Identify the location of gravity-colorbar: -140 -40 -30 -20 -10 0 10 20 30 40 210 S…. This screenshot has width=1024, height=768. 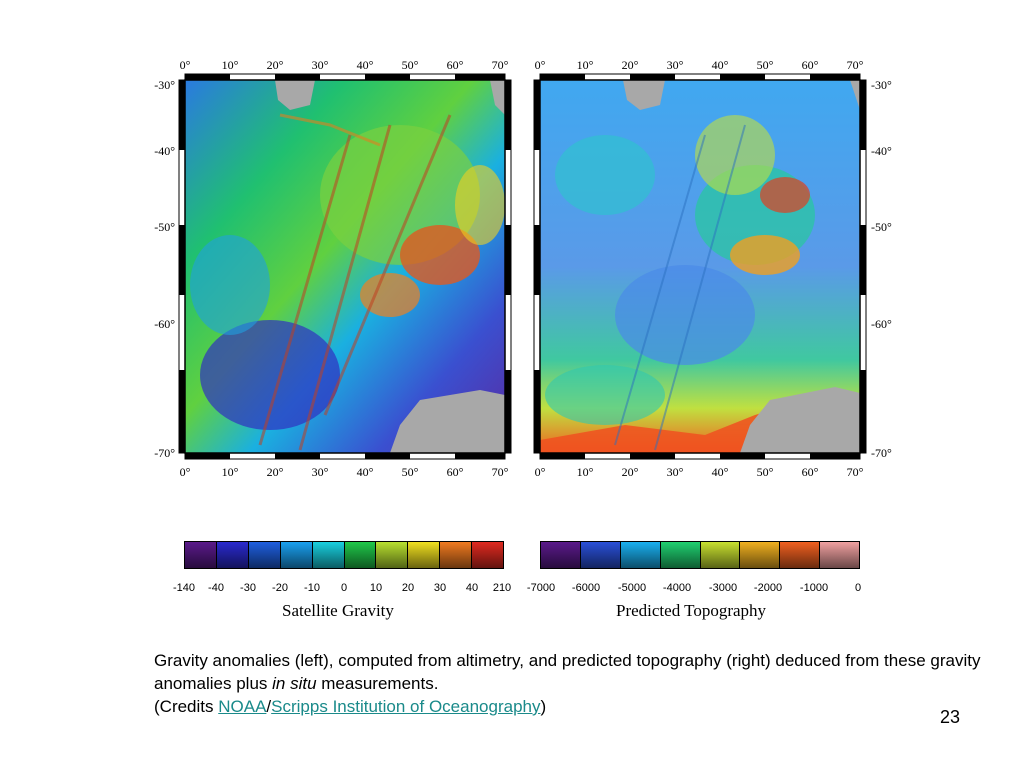
(342, 586).